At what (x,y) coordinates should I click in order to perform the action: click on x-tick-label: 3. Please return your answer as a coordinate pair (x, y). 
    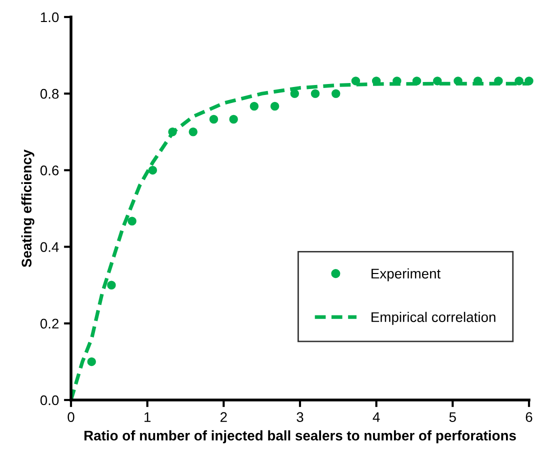
    Looking at the image, I should click on (300, 417).